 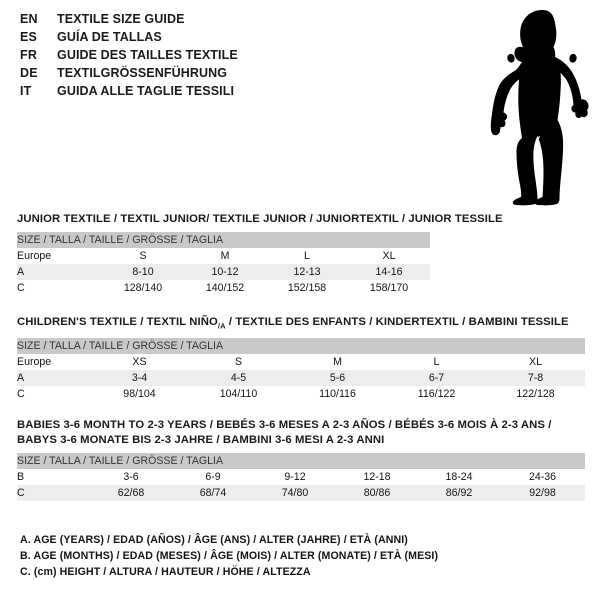 What do you see at coordinates (436, 378) in the screenshot?
I see `table-cell: 6-7` at bounding box center [436, 378].